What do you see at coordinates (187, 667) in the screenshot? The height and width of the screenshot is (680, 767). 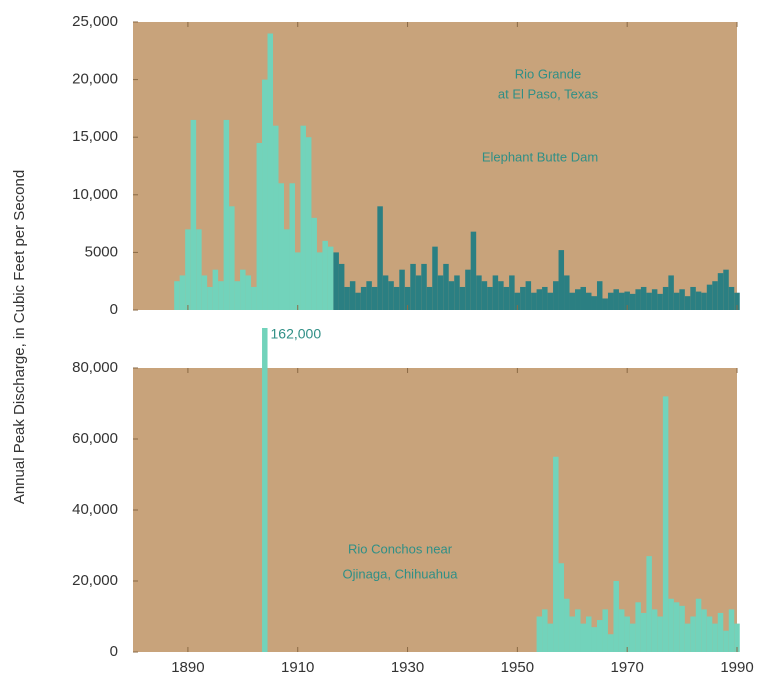 I see `x-tick-label: 1890` at bounding box center [187, 667].